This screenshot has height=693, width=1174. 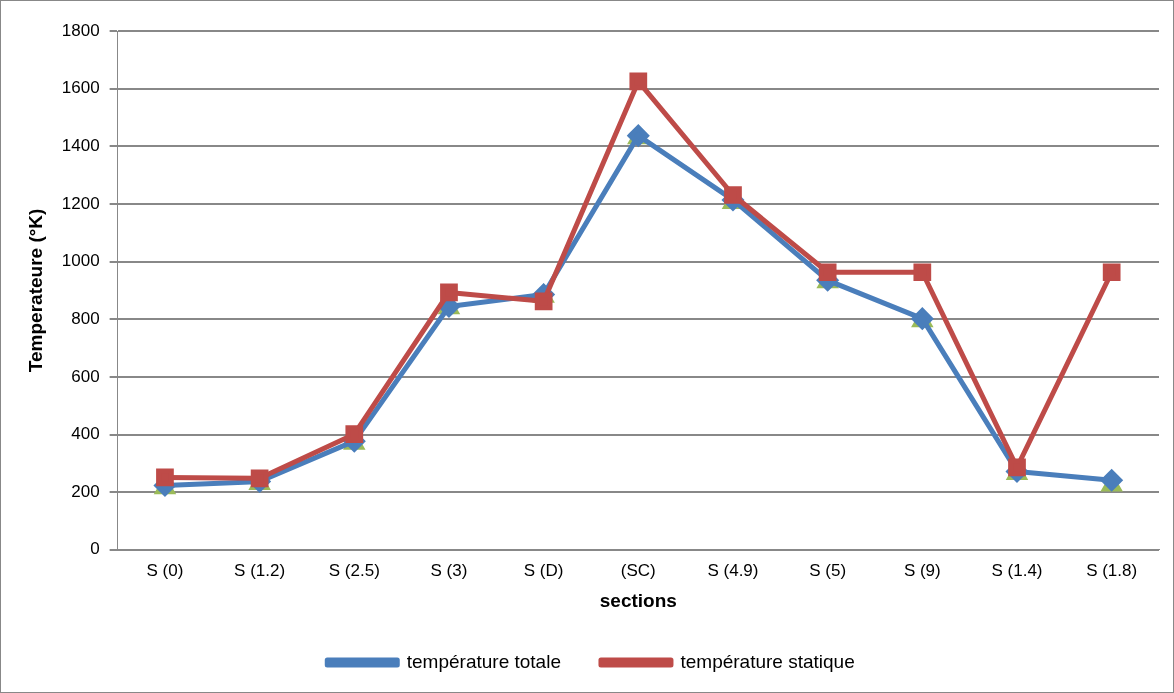 What do you see at coordinates (1017, 570) in the screenshot?
I see `x-tick-label: S (1.4)` at bounding box center [1017, 570].